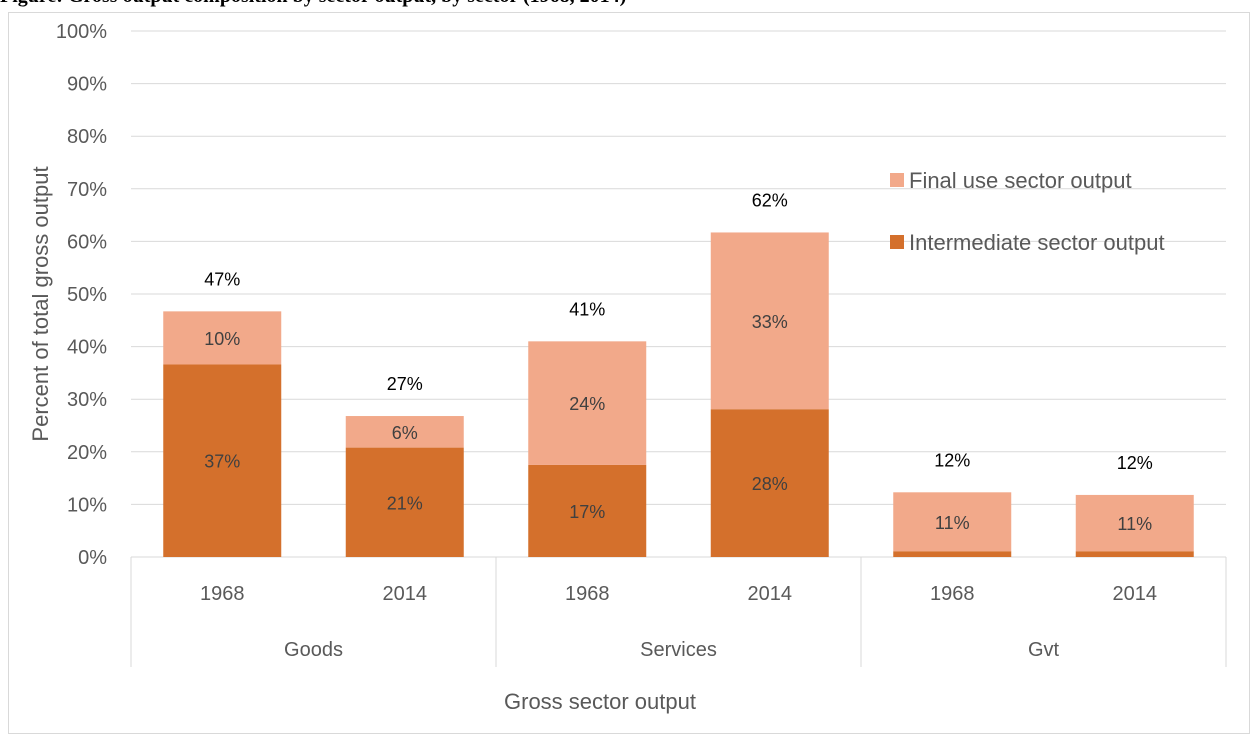 The height and width of the screenshot is (736, 1252). I want to click on bar-total-label: 41%, so click(587, 309).